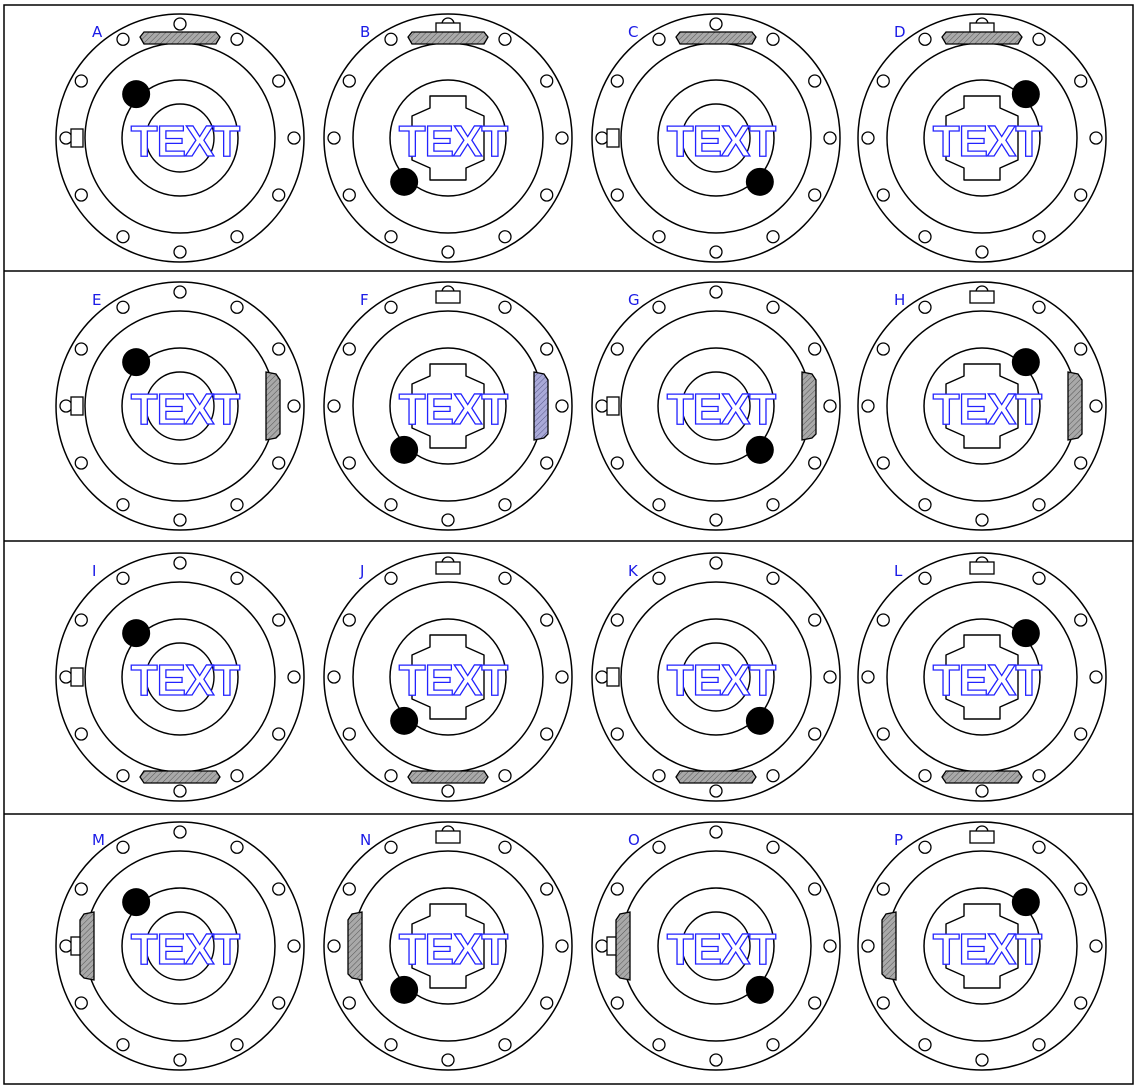 This screenshot has height=1088, width=1137. I want to click on cell-letter: G, so click(634, 300).